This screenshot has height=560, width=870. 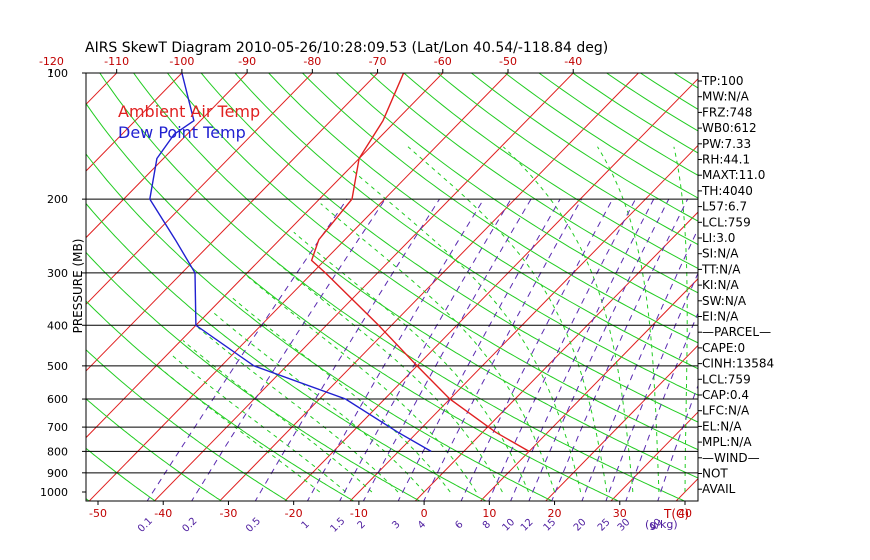 I want to click on mixing-ratio-label: 20, so click(x=580, y=525).